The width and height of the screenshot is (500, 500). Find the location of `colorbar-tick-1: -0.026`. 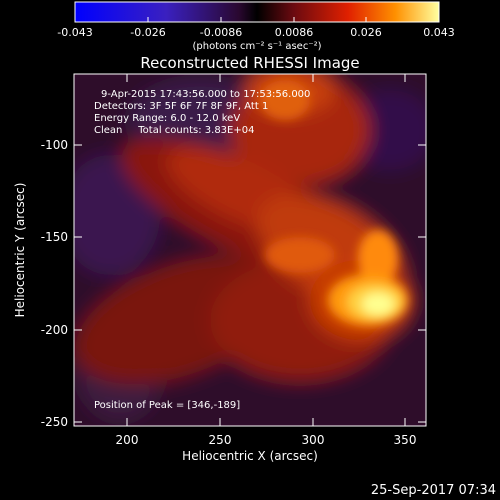

colorbar-tick-1: -0.026 is located at coordinates (147, 32).